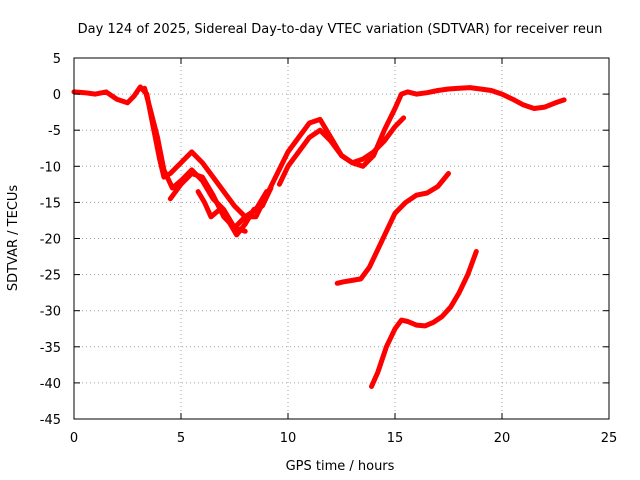 This screenshot has width=640, height=480. Describe the element at coordinates (181, 438) in the screenshot. I see `x-tick-label: 5` at that location.